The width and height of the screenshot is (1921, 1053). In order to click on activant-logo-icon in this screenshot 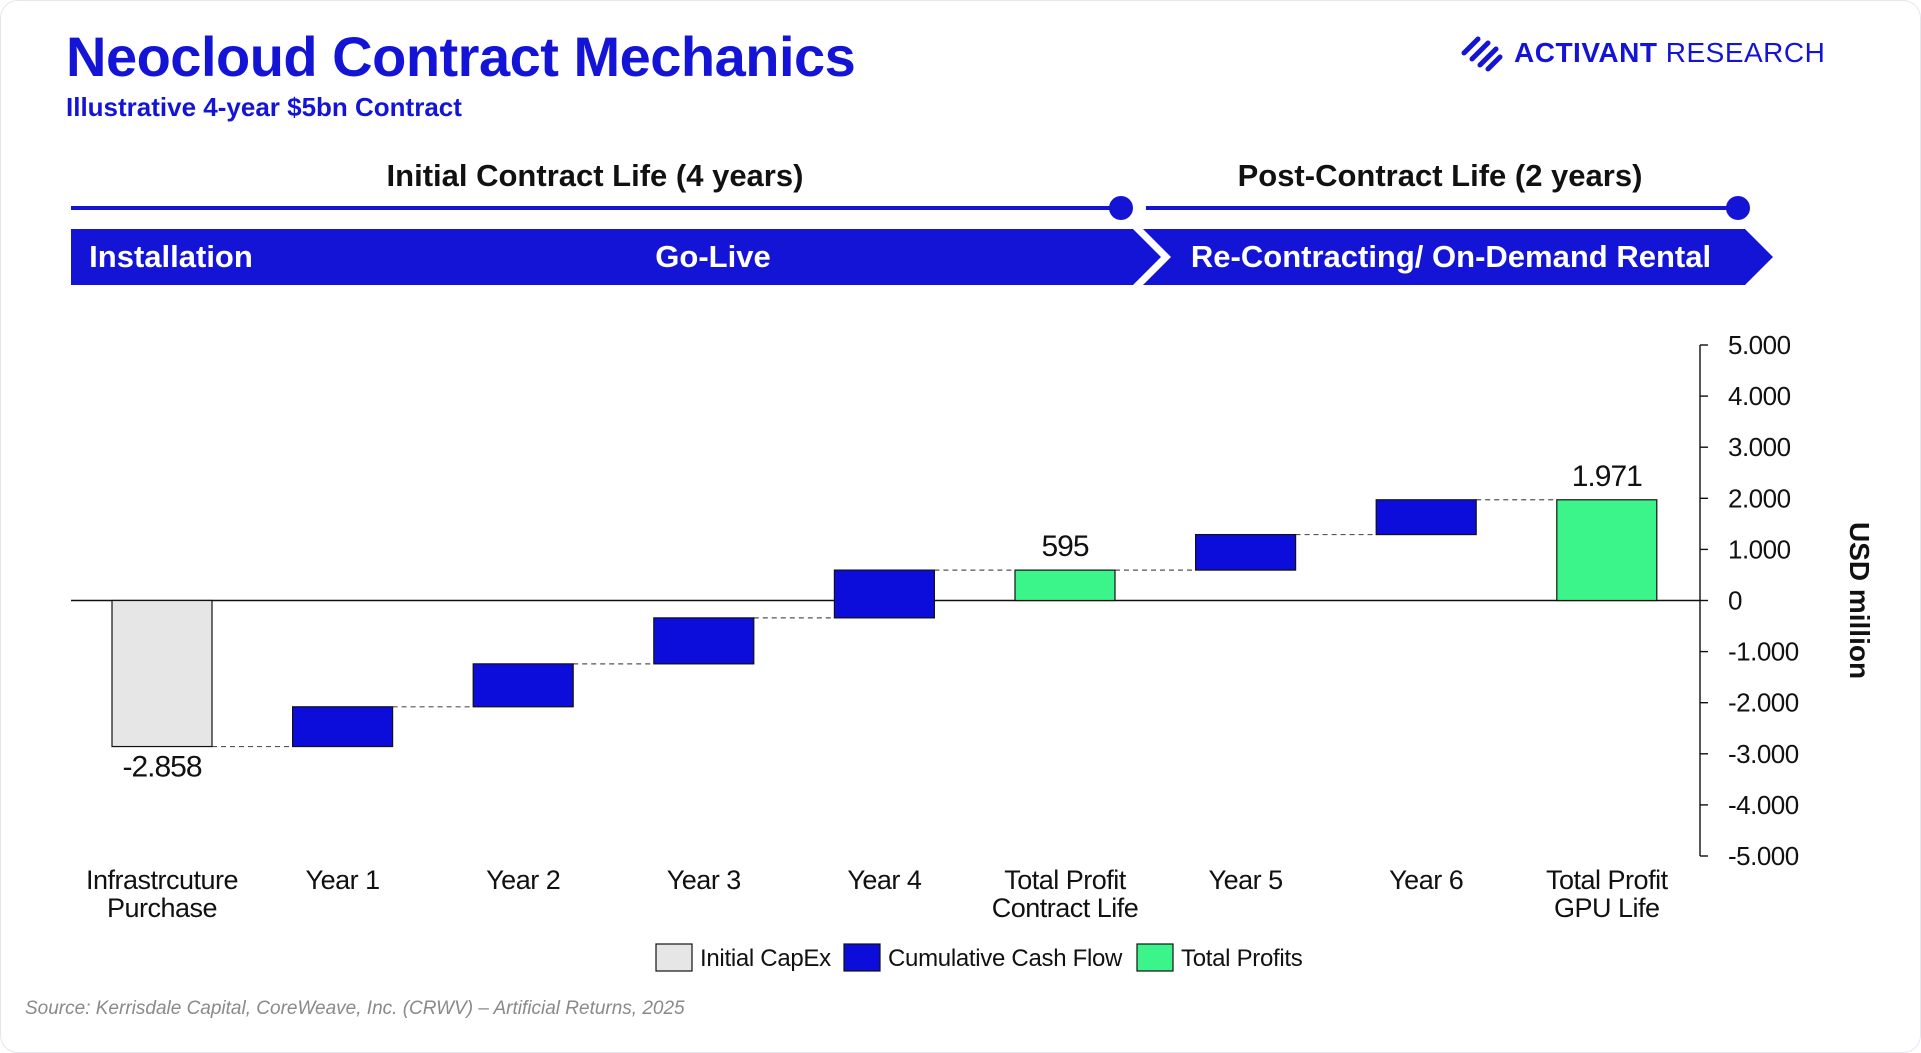, I will do `click(1482, 54)`.